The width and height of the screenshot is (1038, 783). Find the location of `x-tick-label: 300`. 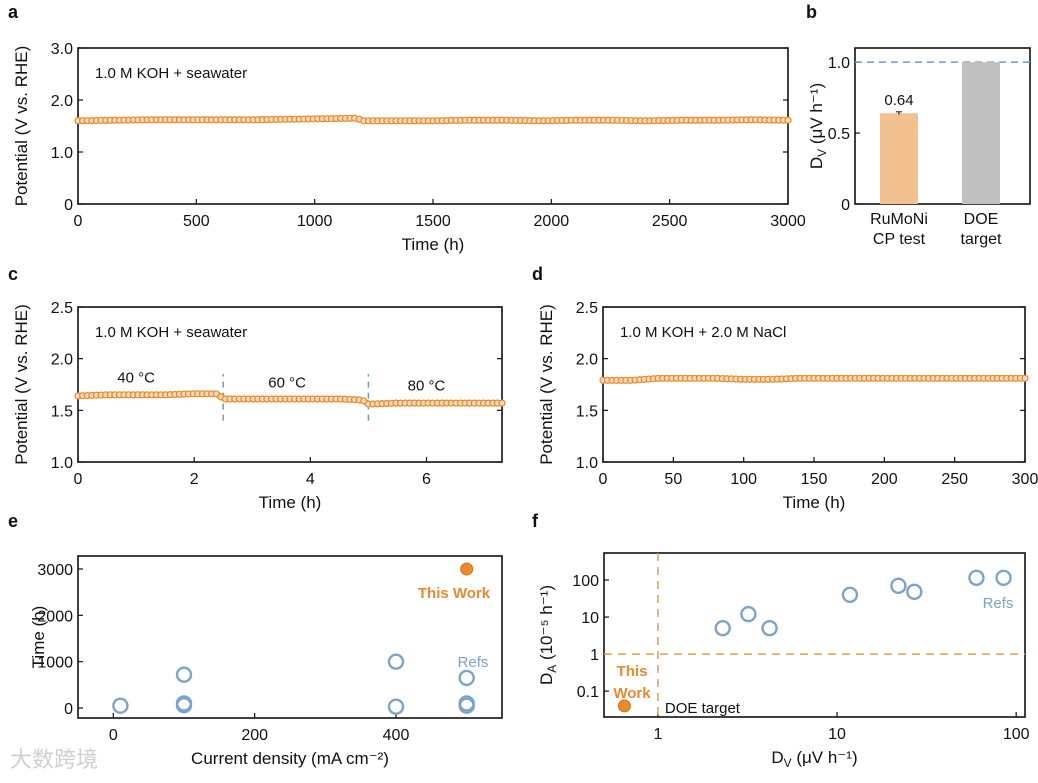

x-tick-label: 300 is located at coordinates (1025, 479).